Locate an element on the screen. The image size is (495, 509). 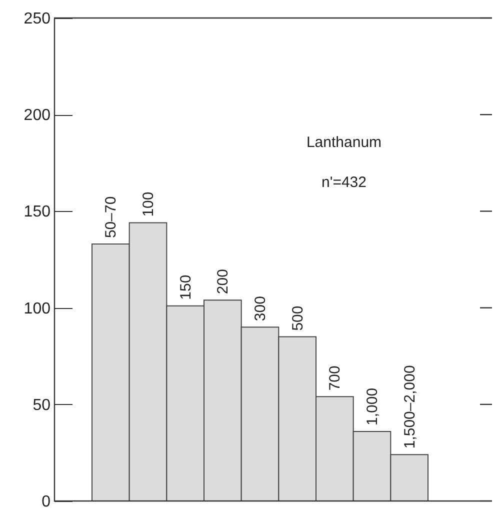
x-tick-label: 500 is located at coordinates (297, 318).